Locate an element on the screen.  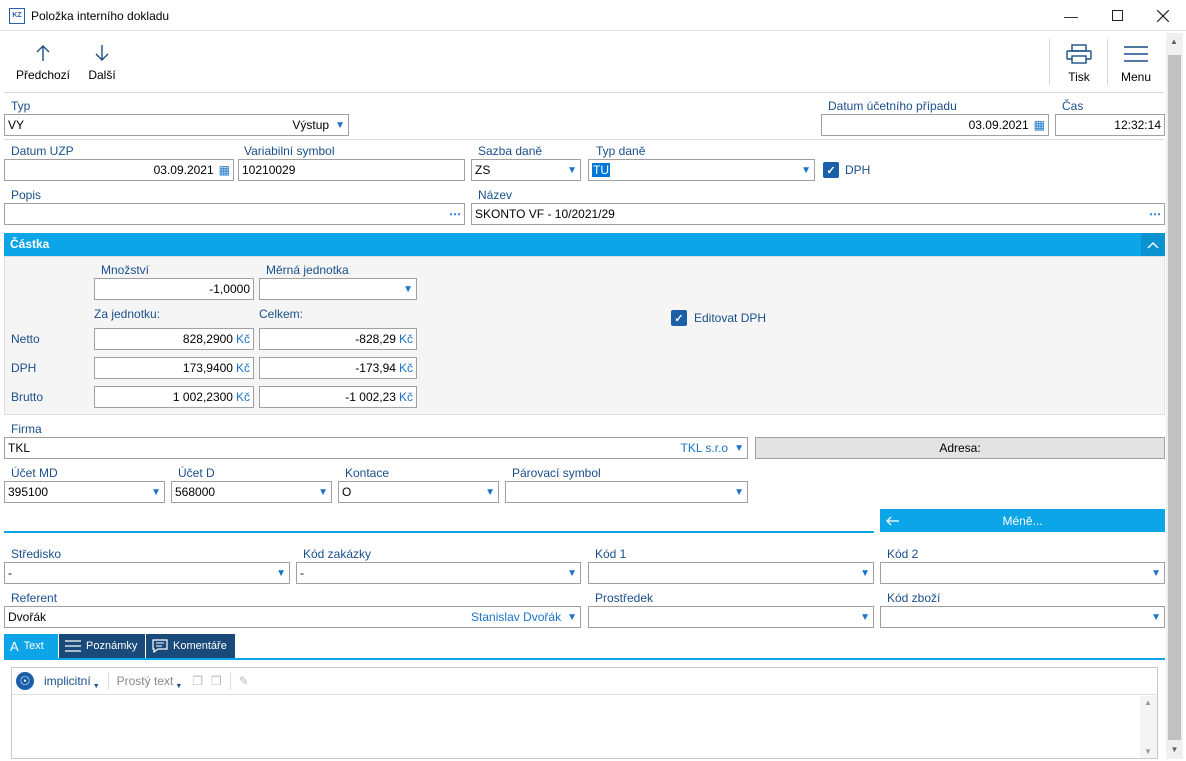
close-icon is located at coordinates (1163, 15).